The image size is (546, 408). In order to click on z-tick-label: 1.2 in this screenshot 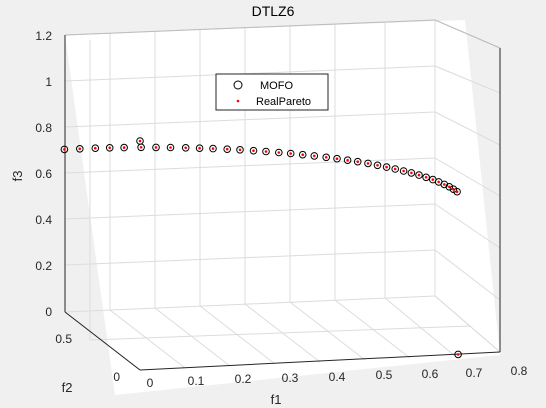, I will do `click(43, 36)`.